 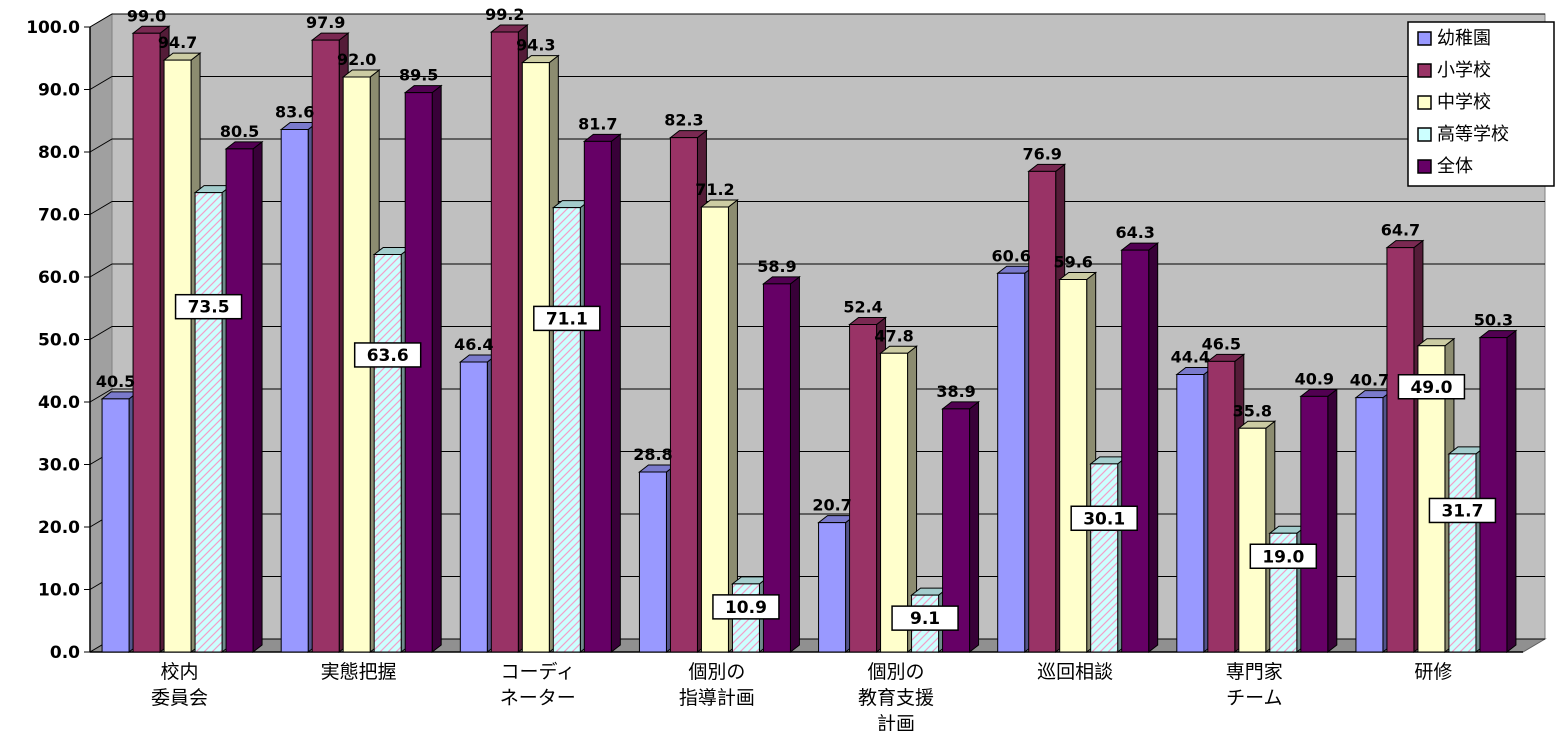 What do you see at coordinates (1190, 357) in the screenshot?
I see `data-label: 44.4` at bounding box center [1190, 357].